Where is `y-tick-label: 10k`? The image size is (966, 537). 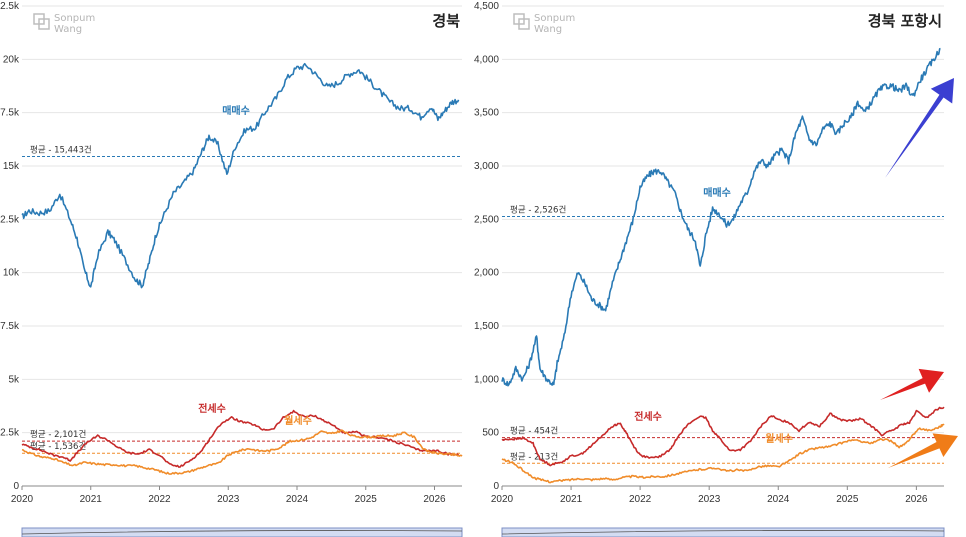 y-tick-label: 10k is located at coordinates (11, 273).